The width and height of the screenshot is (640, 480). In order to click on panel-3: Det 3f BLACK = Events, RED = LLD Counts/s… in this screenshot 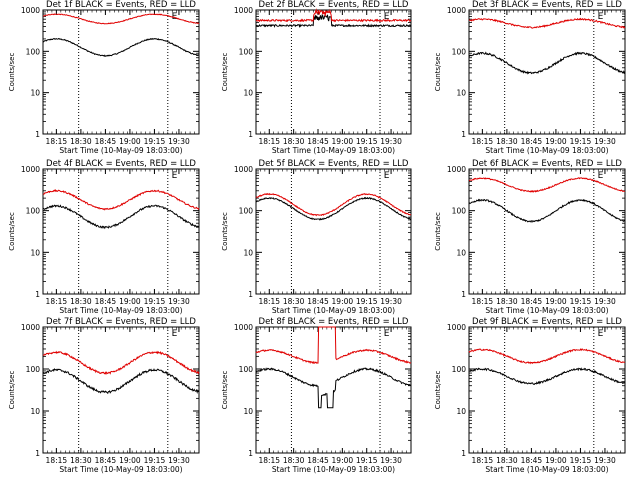, I will do `click(530, 77)`.